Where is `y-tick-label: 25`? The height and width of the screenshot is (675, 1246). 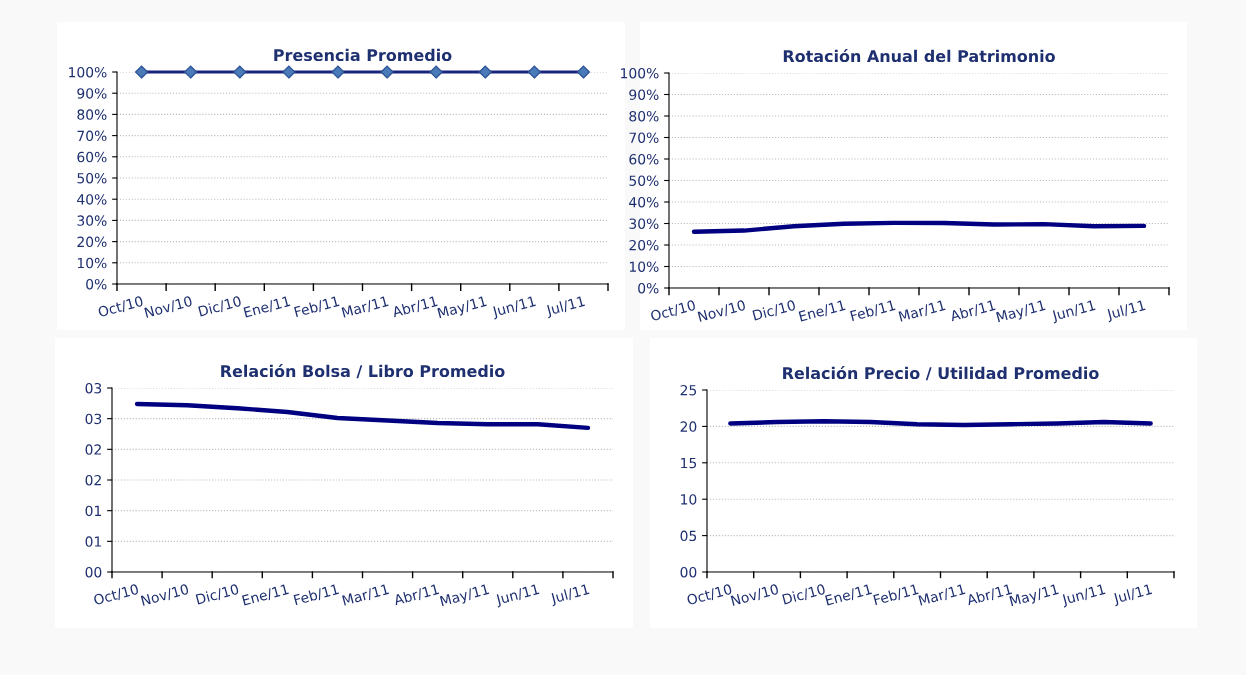
y-tick-label: 25 is located at coordinates (688, 390).